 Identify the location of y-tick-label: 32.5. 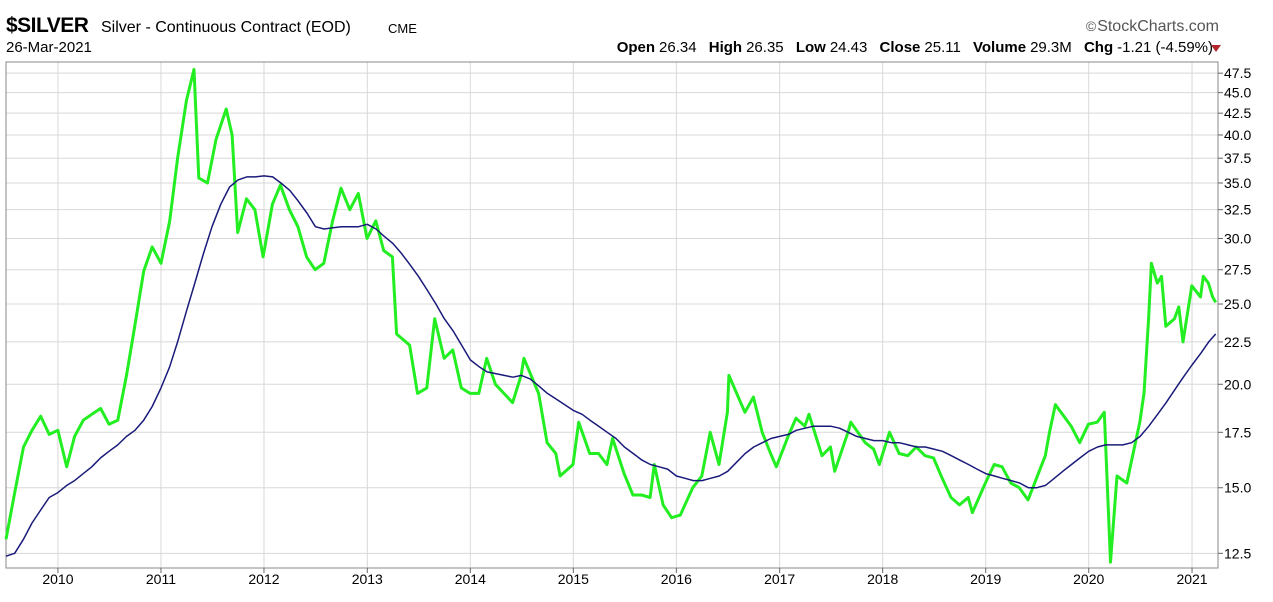
(1237, 210).